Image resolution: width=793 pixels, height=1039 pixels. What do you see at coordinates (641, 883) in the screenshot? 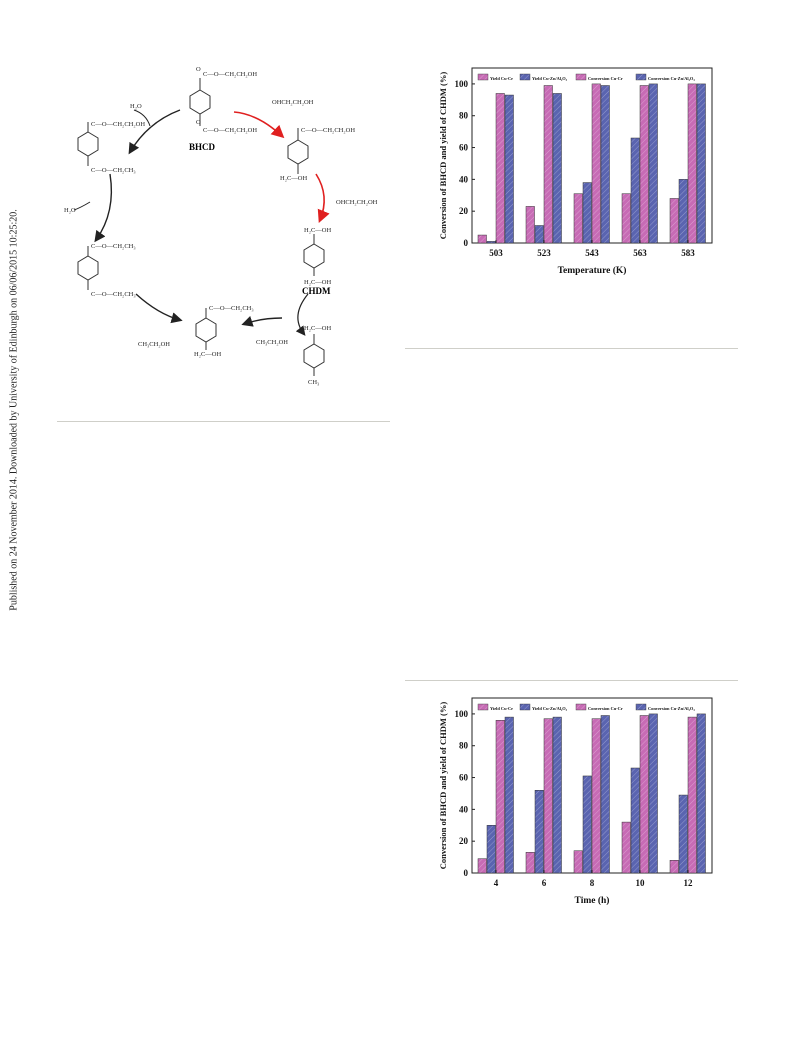
I see `x-tick-label: 10` at bounding box center [641, 883].